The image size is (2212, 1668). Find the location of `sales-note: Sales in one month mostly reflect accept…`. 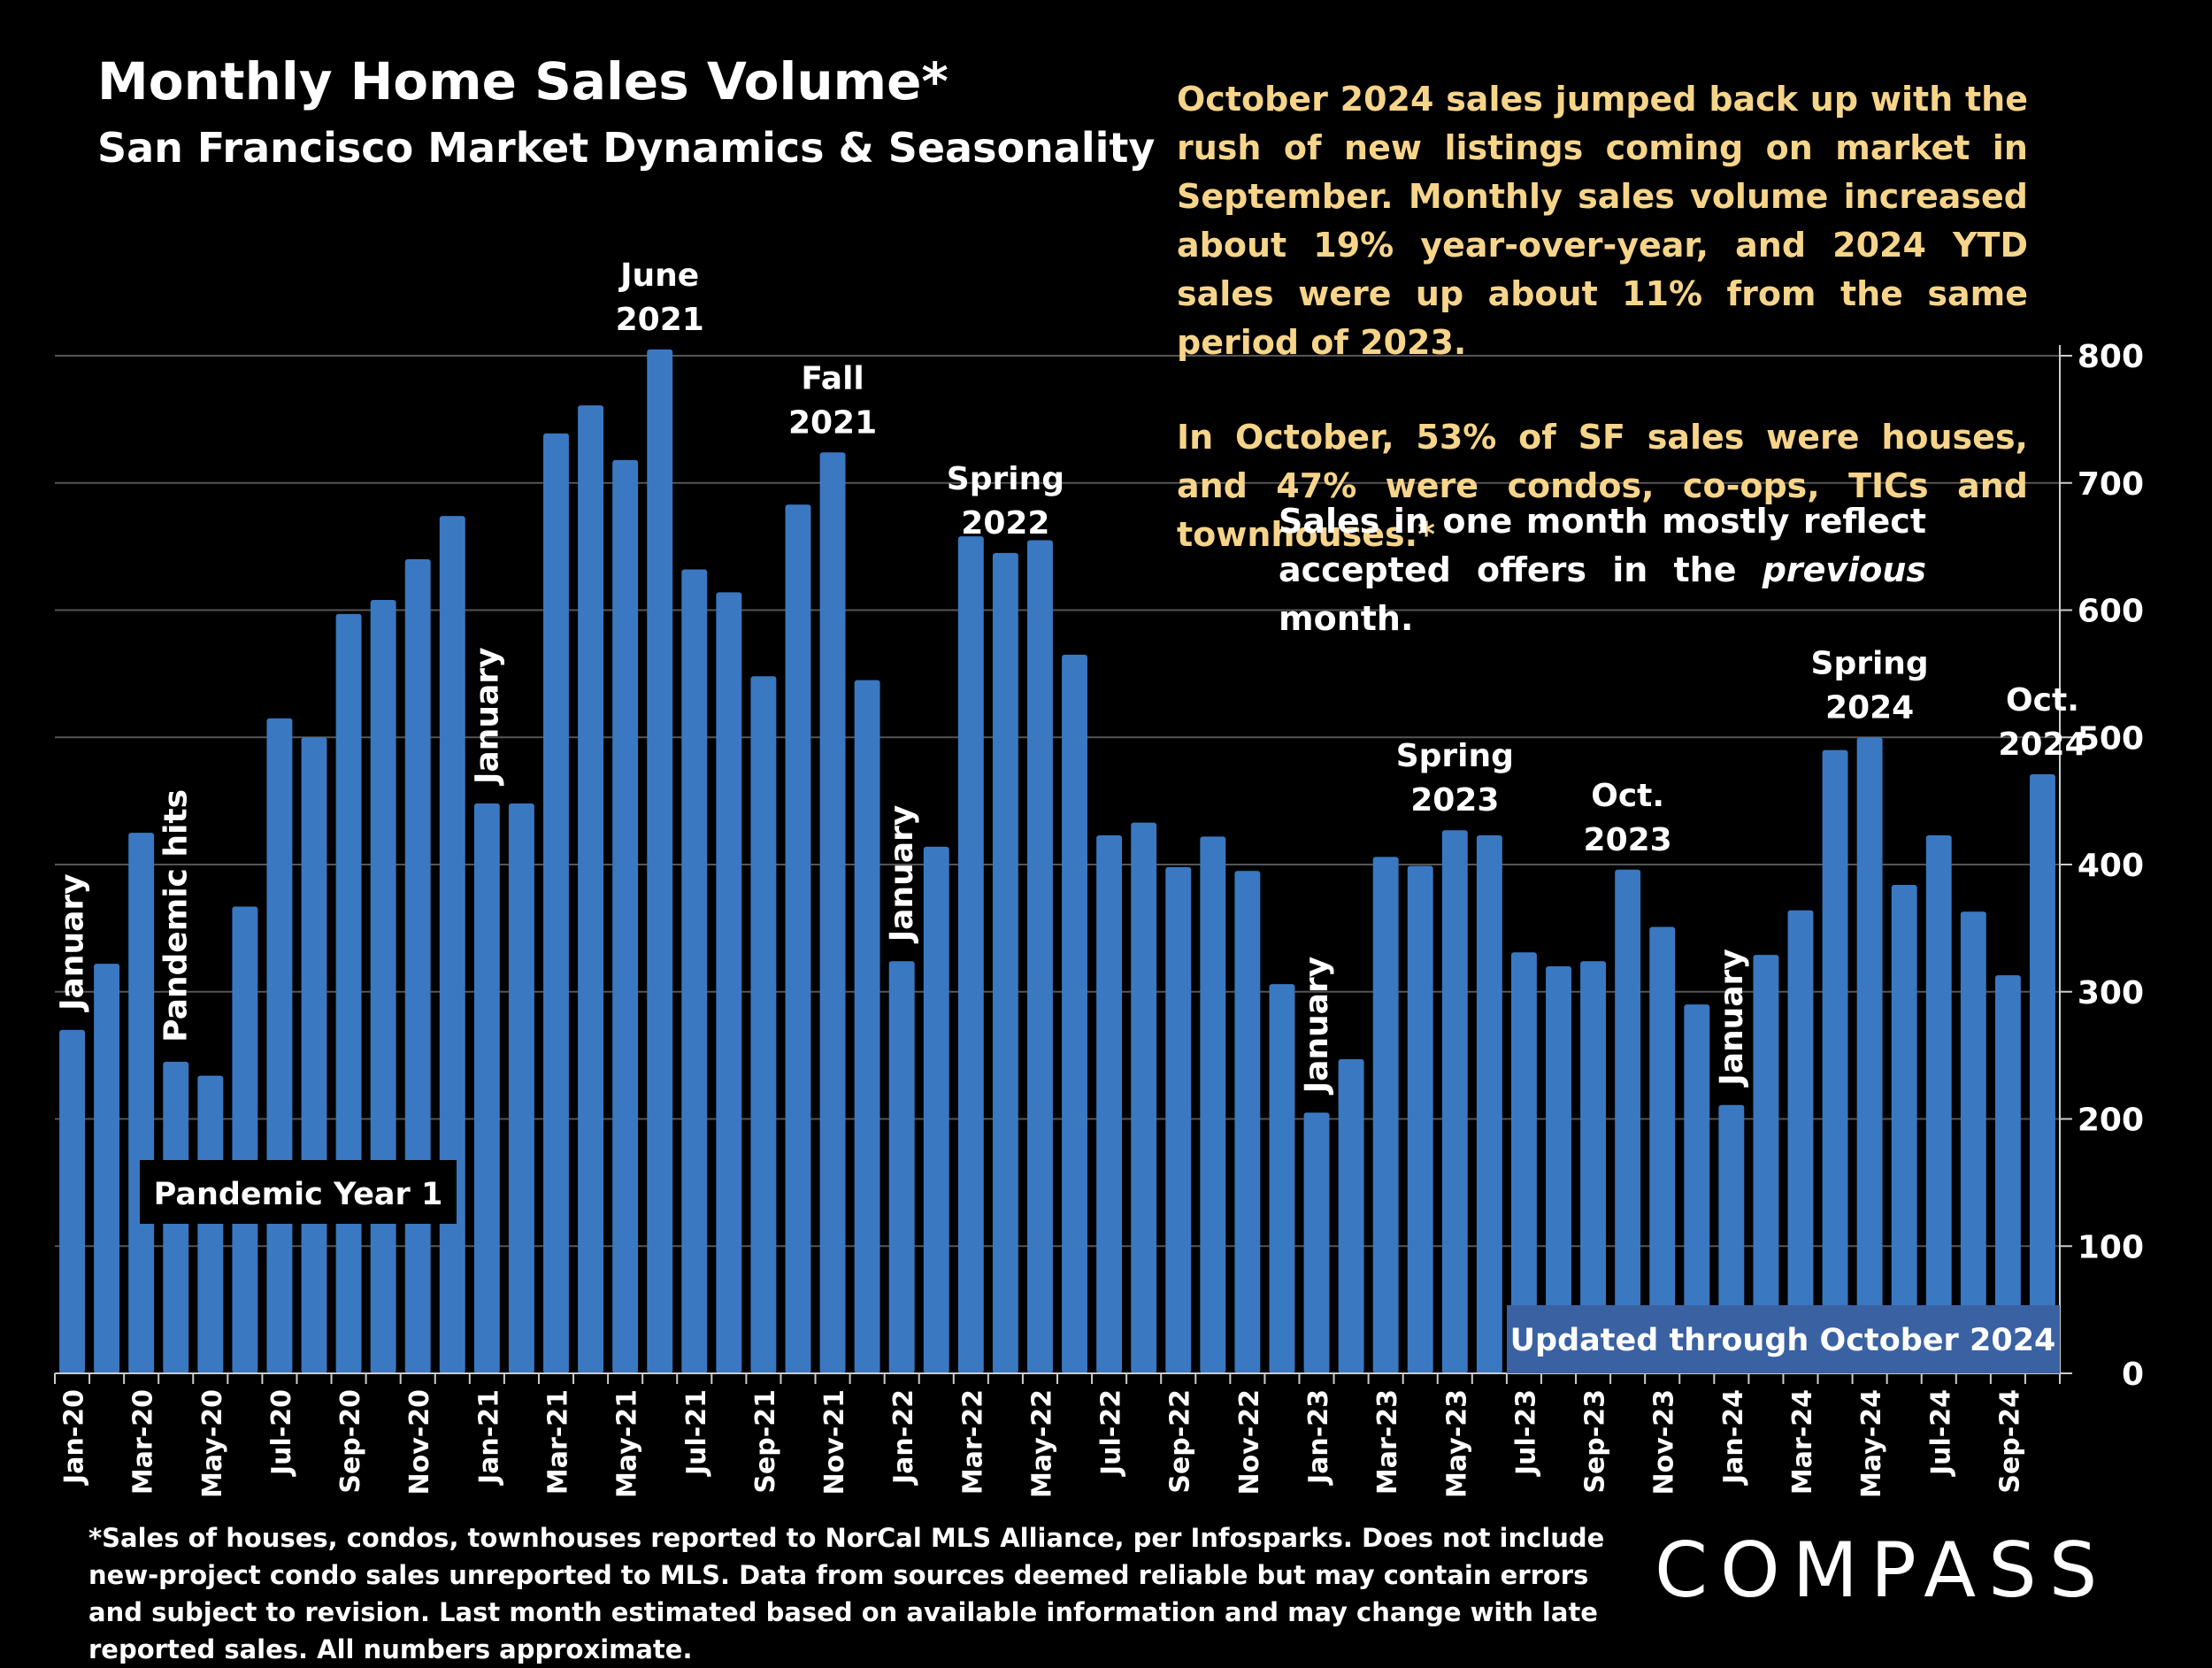

sales-note: Sales in one month mostly reflect accept… is located at coordinates (1603, 570).